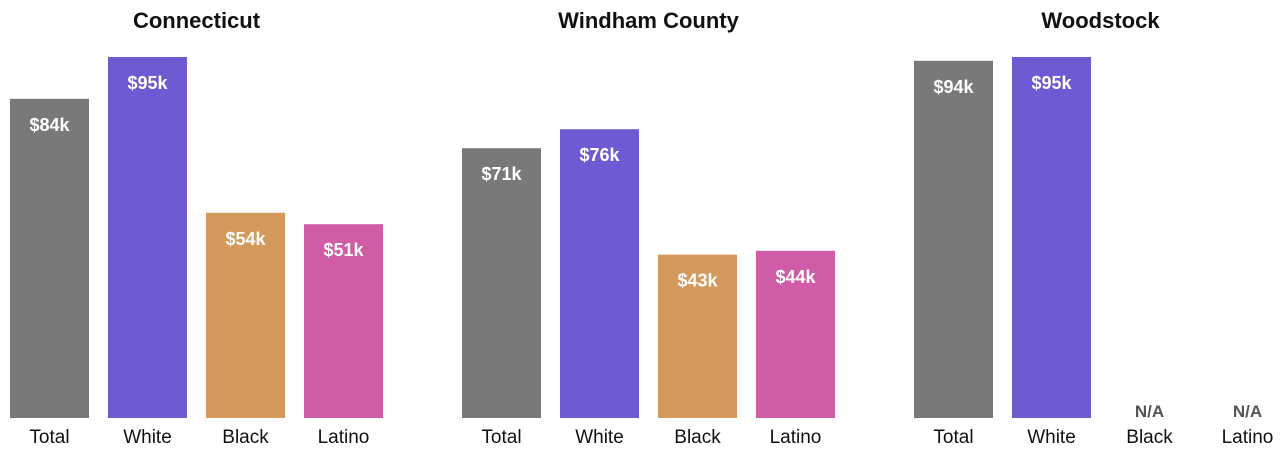  I want to click on value-label: $51k, so click(343, 250).